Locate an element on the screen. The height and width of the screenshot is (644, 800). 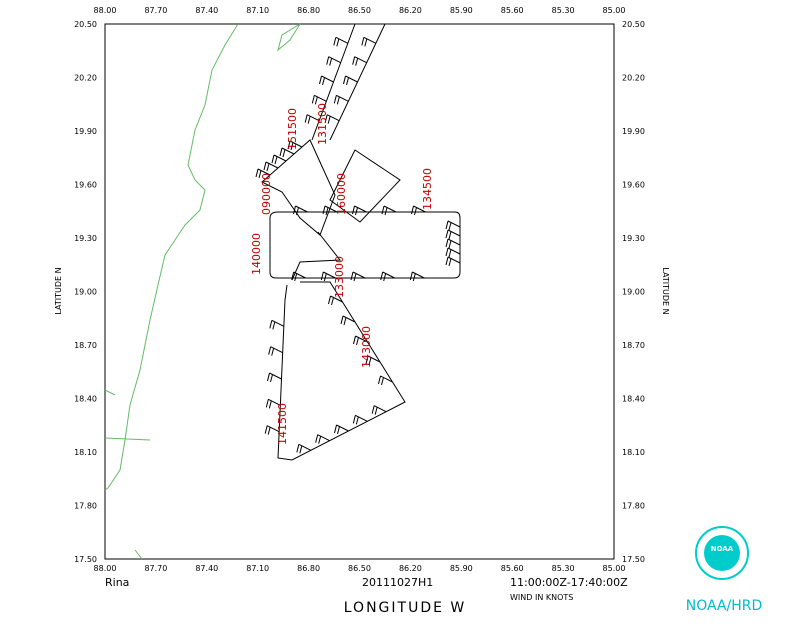
logo-ring is located at coordinates (722, 553).